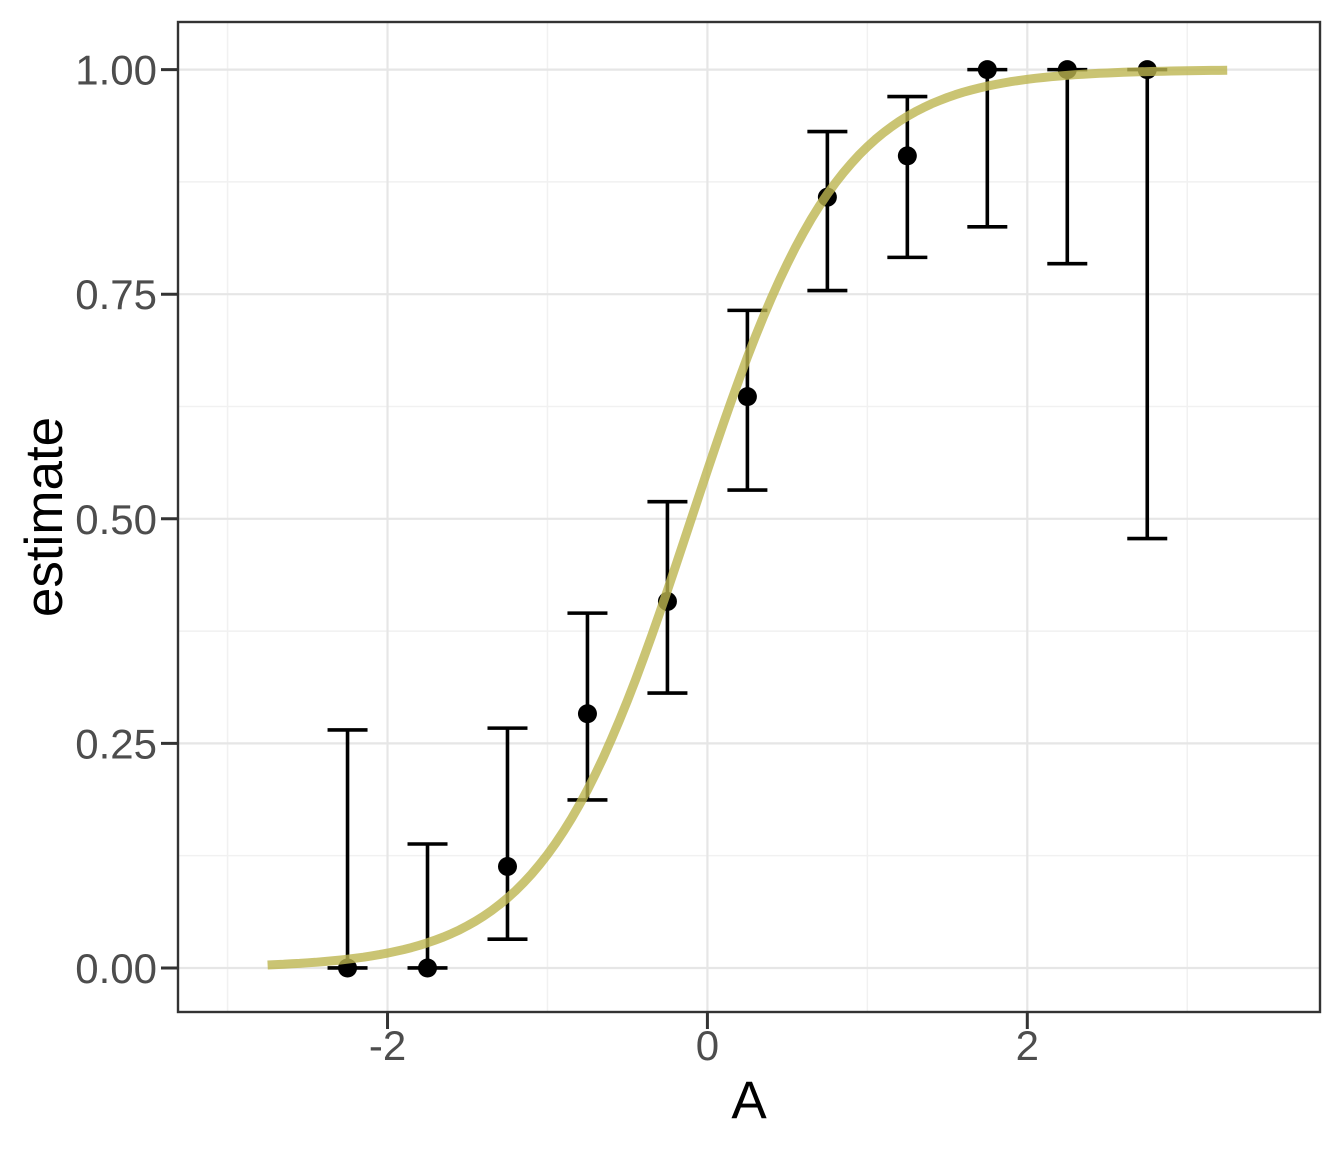 The width and height of the screenshot is (1344, 1152). I want to click on x-axis: -2 0 2, so click(704, 1040).